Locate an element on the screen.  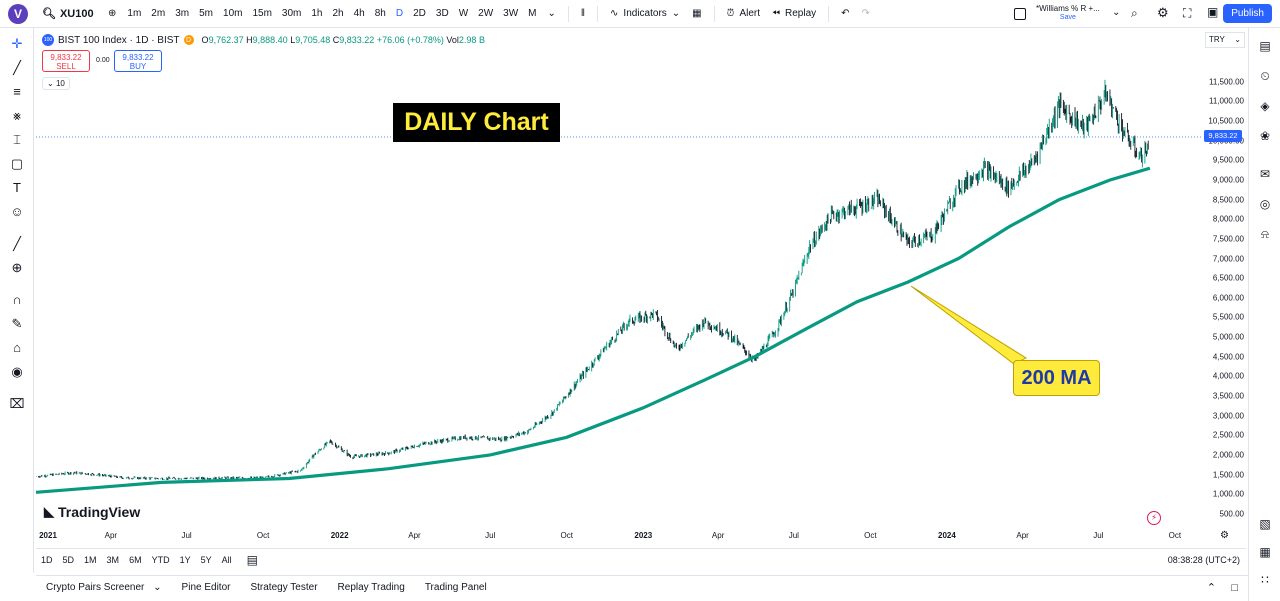
price-tick-label: 8,000.00 is located at coordinates (1228, 219).